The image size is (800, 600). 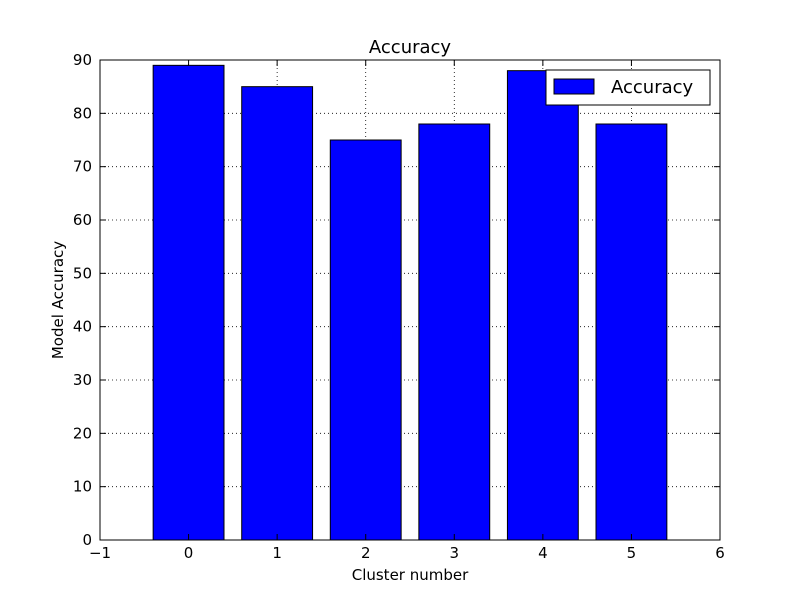 I want to click on y-tick-label: 40, so click(x=82, y=327).